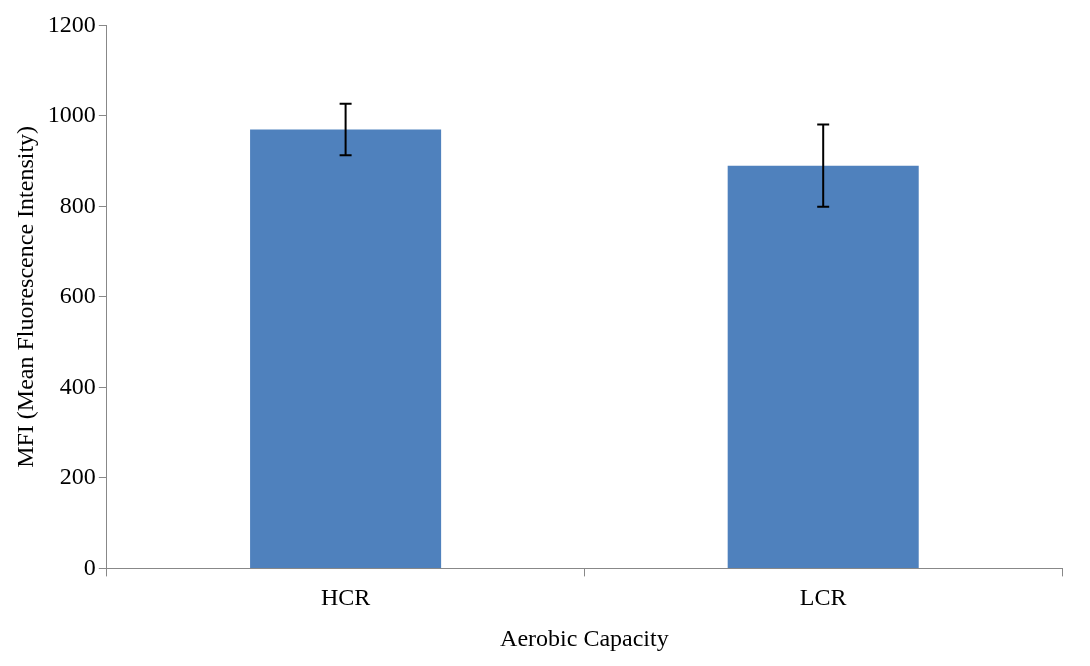 The image size is (1090, 666). What do you see at coordinates (77, 204) in the screenshot?
I see `y-tick-label: 800` at bounding box center [77, 204].